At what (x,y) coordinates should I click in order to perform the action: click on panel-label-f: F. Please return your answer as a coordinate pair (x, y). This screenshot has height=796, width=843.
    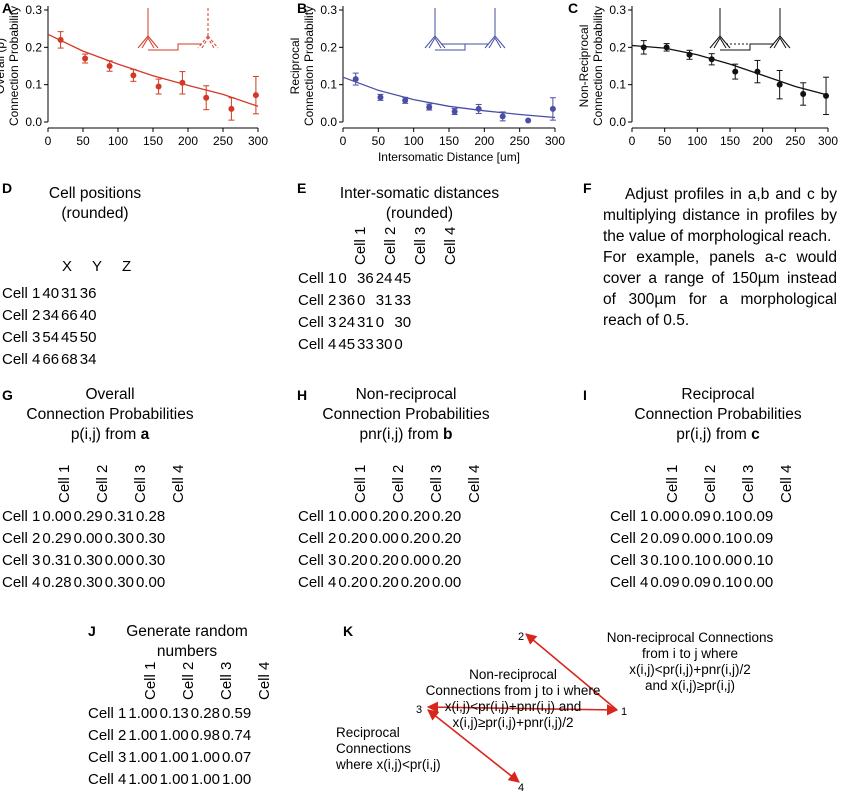
    Looking at the image, I should click on (587, 188).